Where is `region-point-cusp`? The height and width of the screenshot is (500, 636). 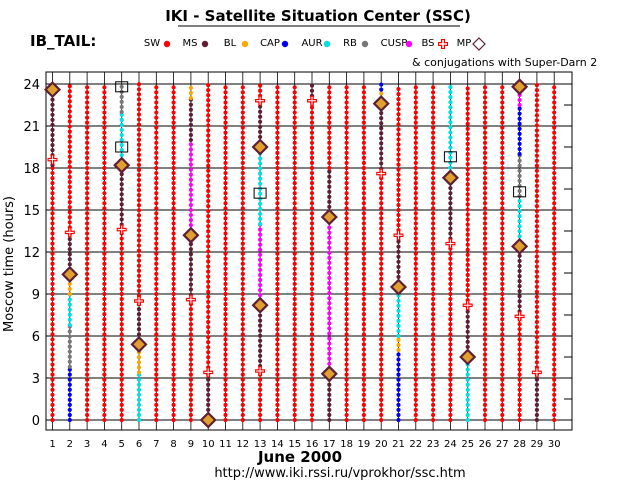 region-point-cusp is located at coordinates (329, 358).